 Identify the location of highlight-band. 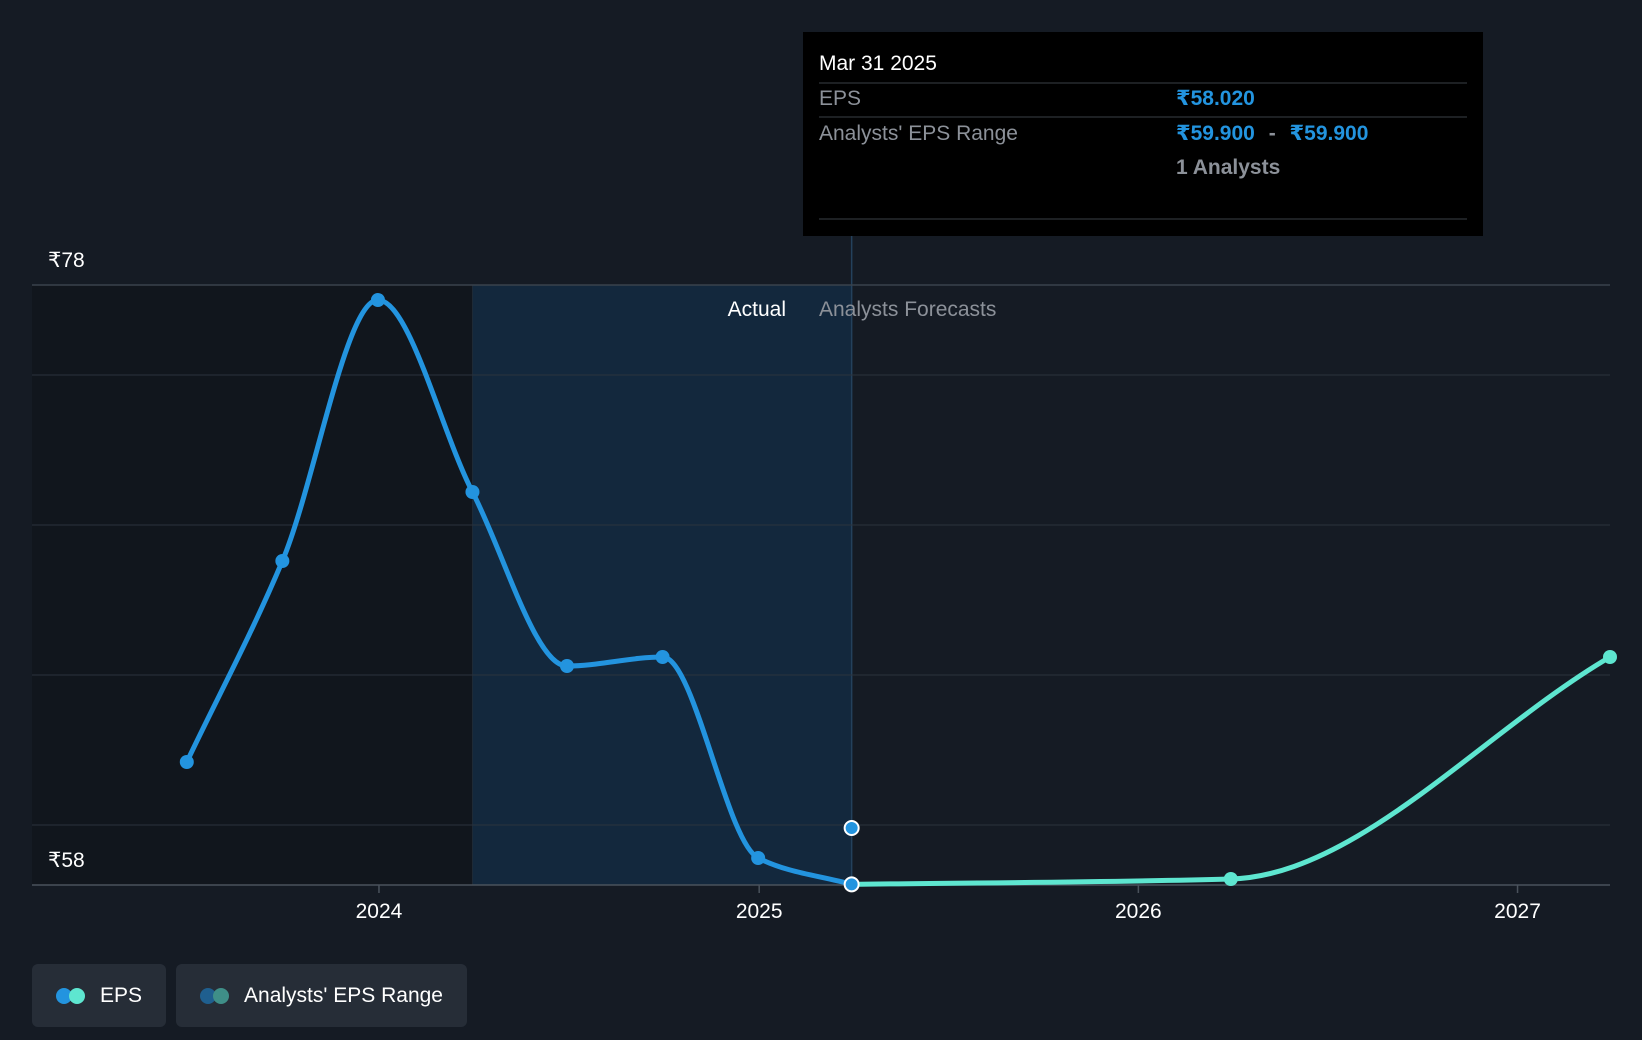
(662, 585).